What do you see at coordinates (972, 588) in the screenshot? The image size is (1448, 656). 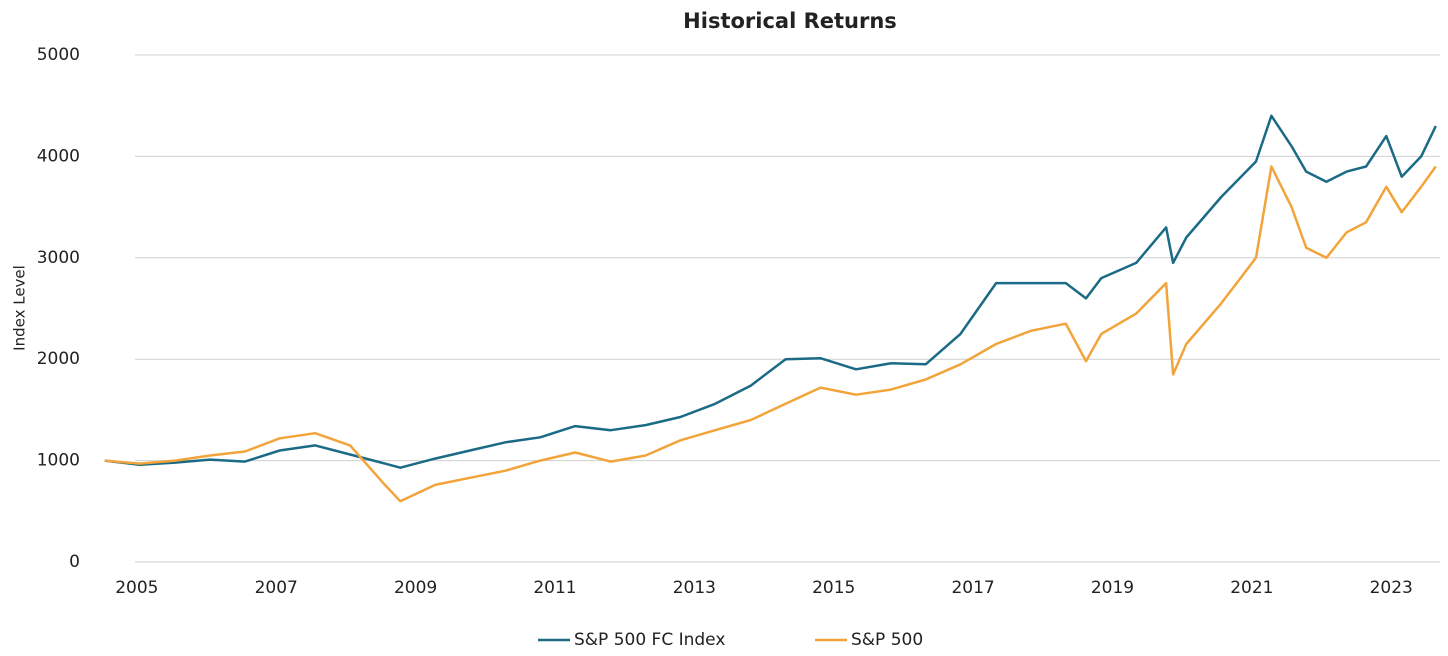 I see `x-tick-label: 2017` at bounding box center [972, 588].